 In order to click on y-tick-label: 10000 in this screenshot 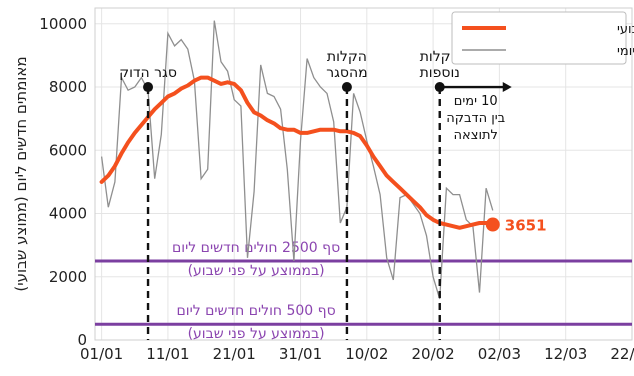, I will do `click(63, 24)`.